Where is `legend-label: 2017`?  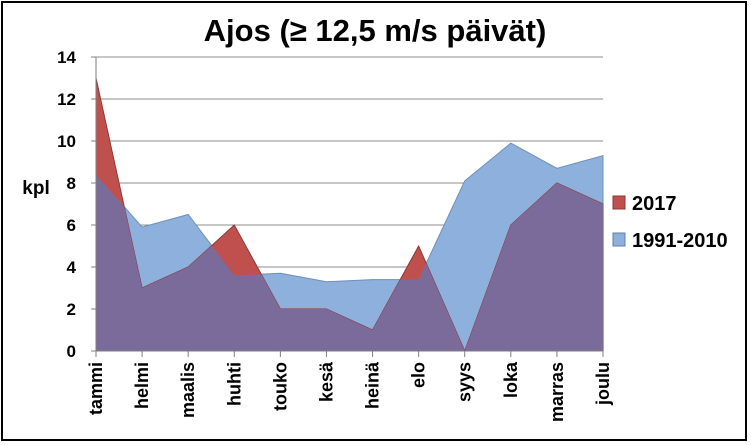
legend-label: 2017 is located at coordinates (654, 204).